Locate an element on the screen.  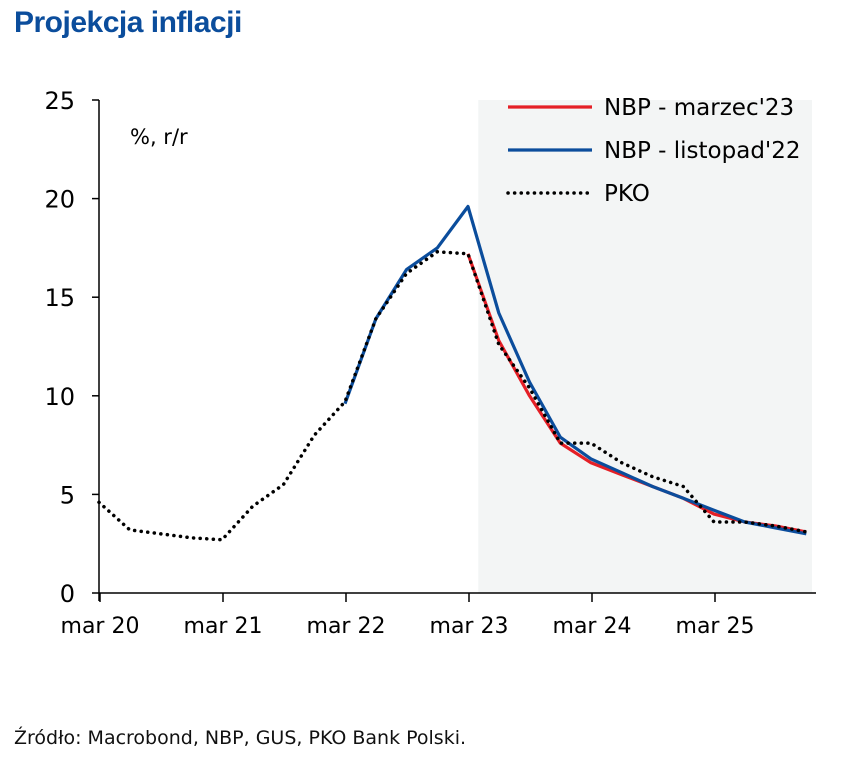
x-tick-label: mar 23 is located at coordinates (469, 626).